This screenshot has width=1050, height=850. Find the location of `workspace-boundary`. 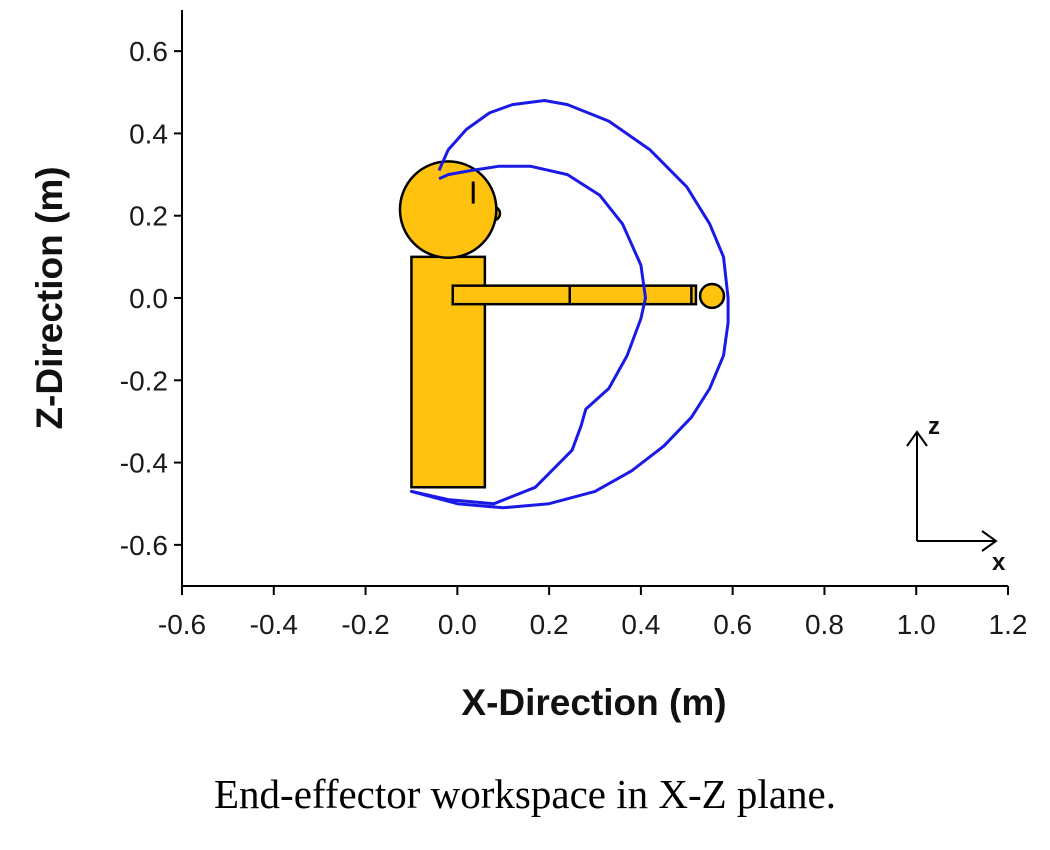

workspace-boundary is located at coordinates (569, 304).